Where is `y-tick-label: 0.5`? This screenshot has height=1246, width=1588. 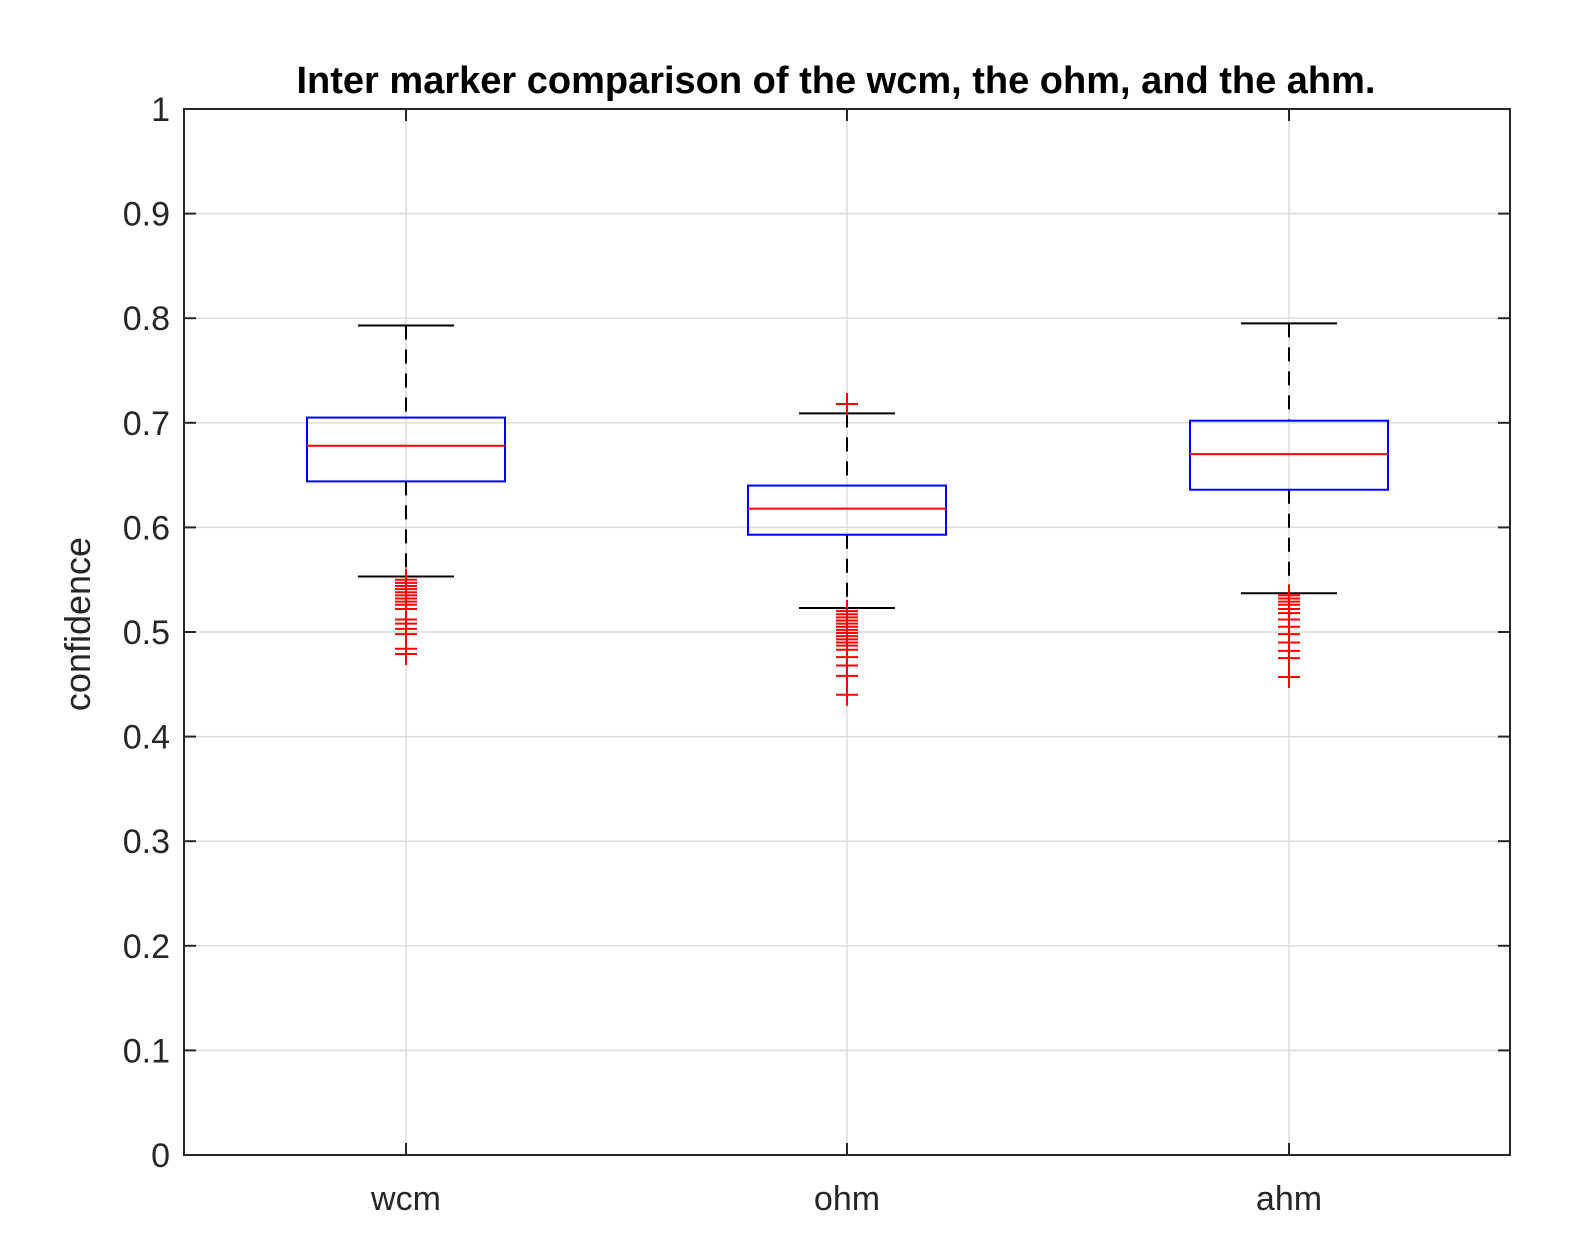
y-tick-label: 0.5 is located at coordinates (146, 633).